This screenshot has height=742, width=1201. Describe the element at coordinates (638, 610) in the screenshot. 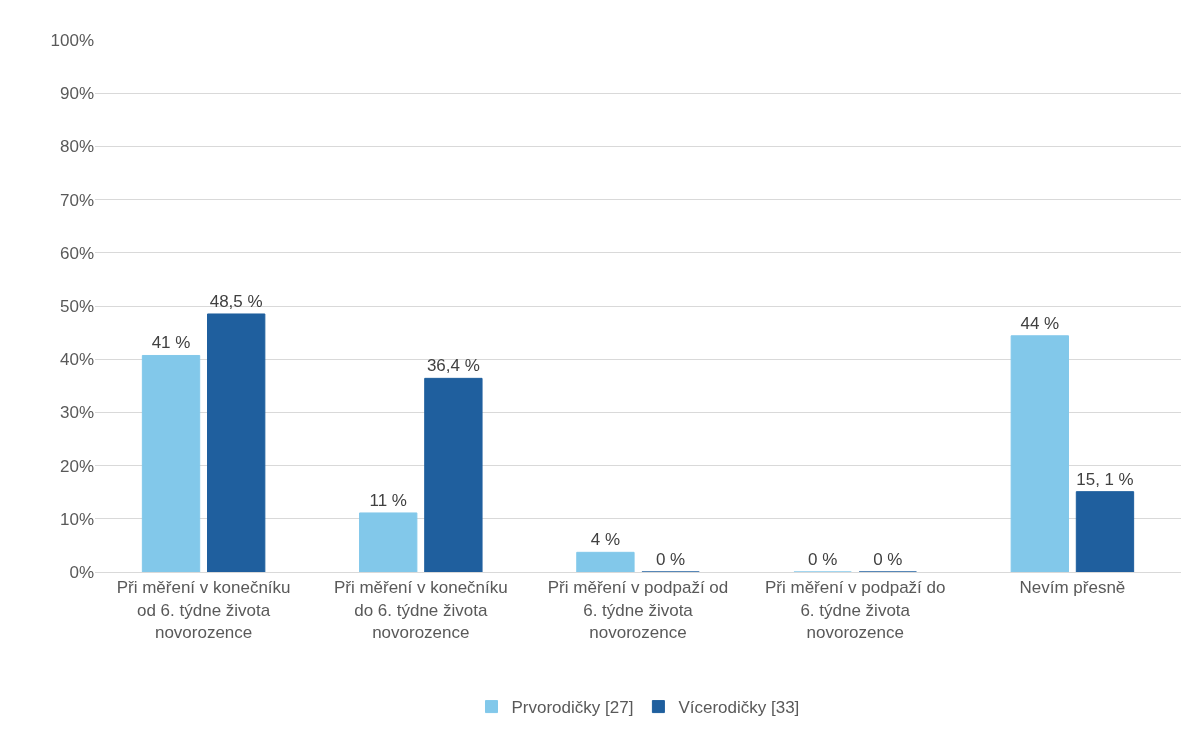

I see `x-tick-label: Při měření v podpaží od 6. týdne života novorozence` at that location.